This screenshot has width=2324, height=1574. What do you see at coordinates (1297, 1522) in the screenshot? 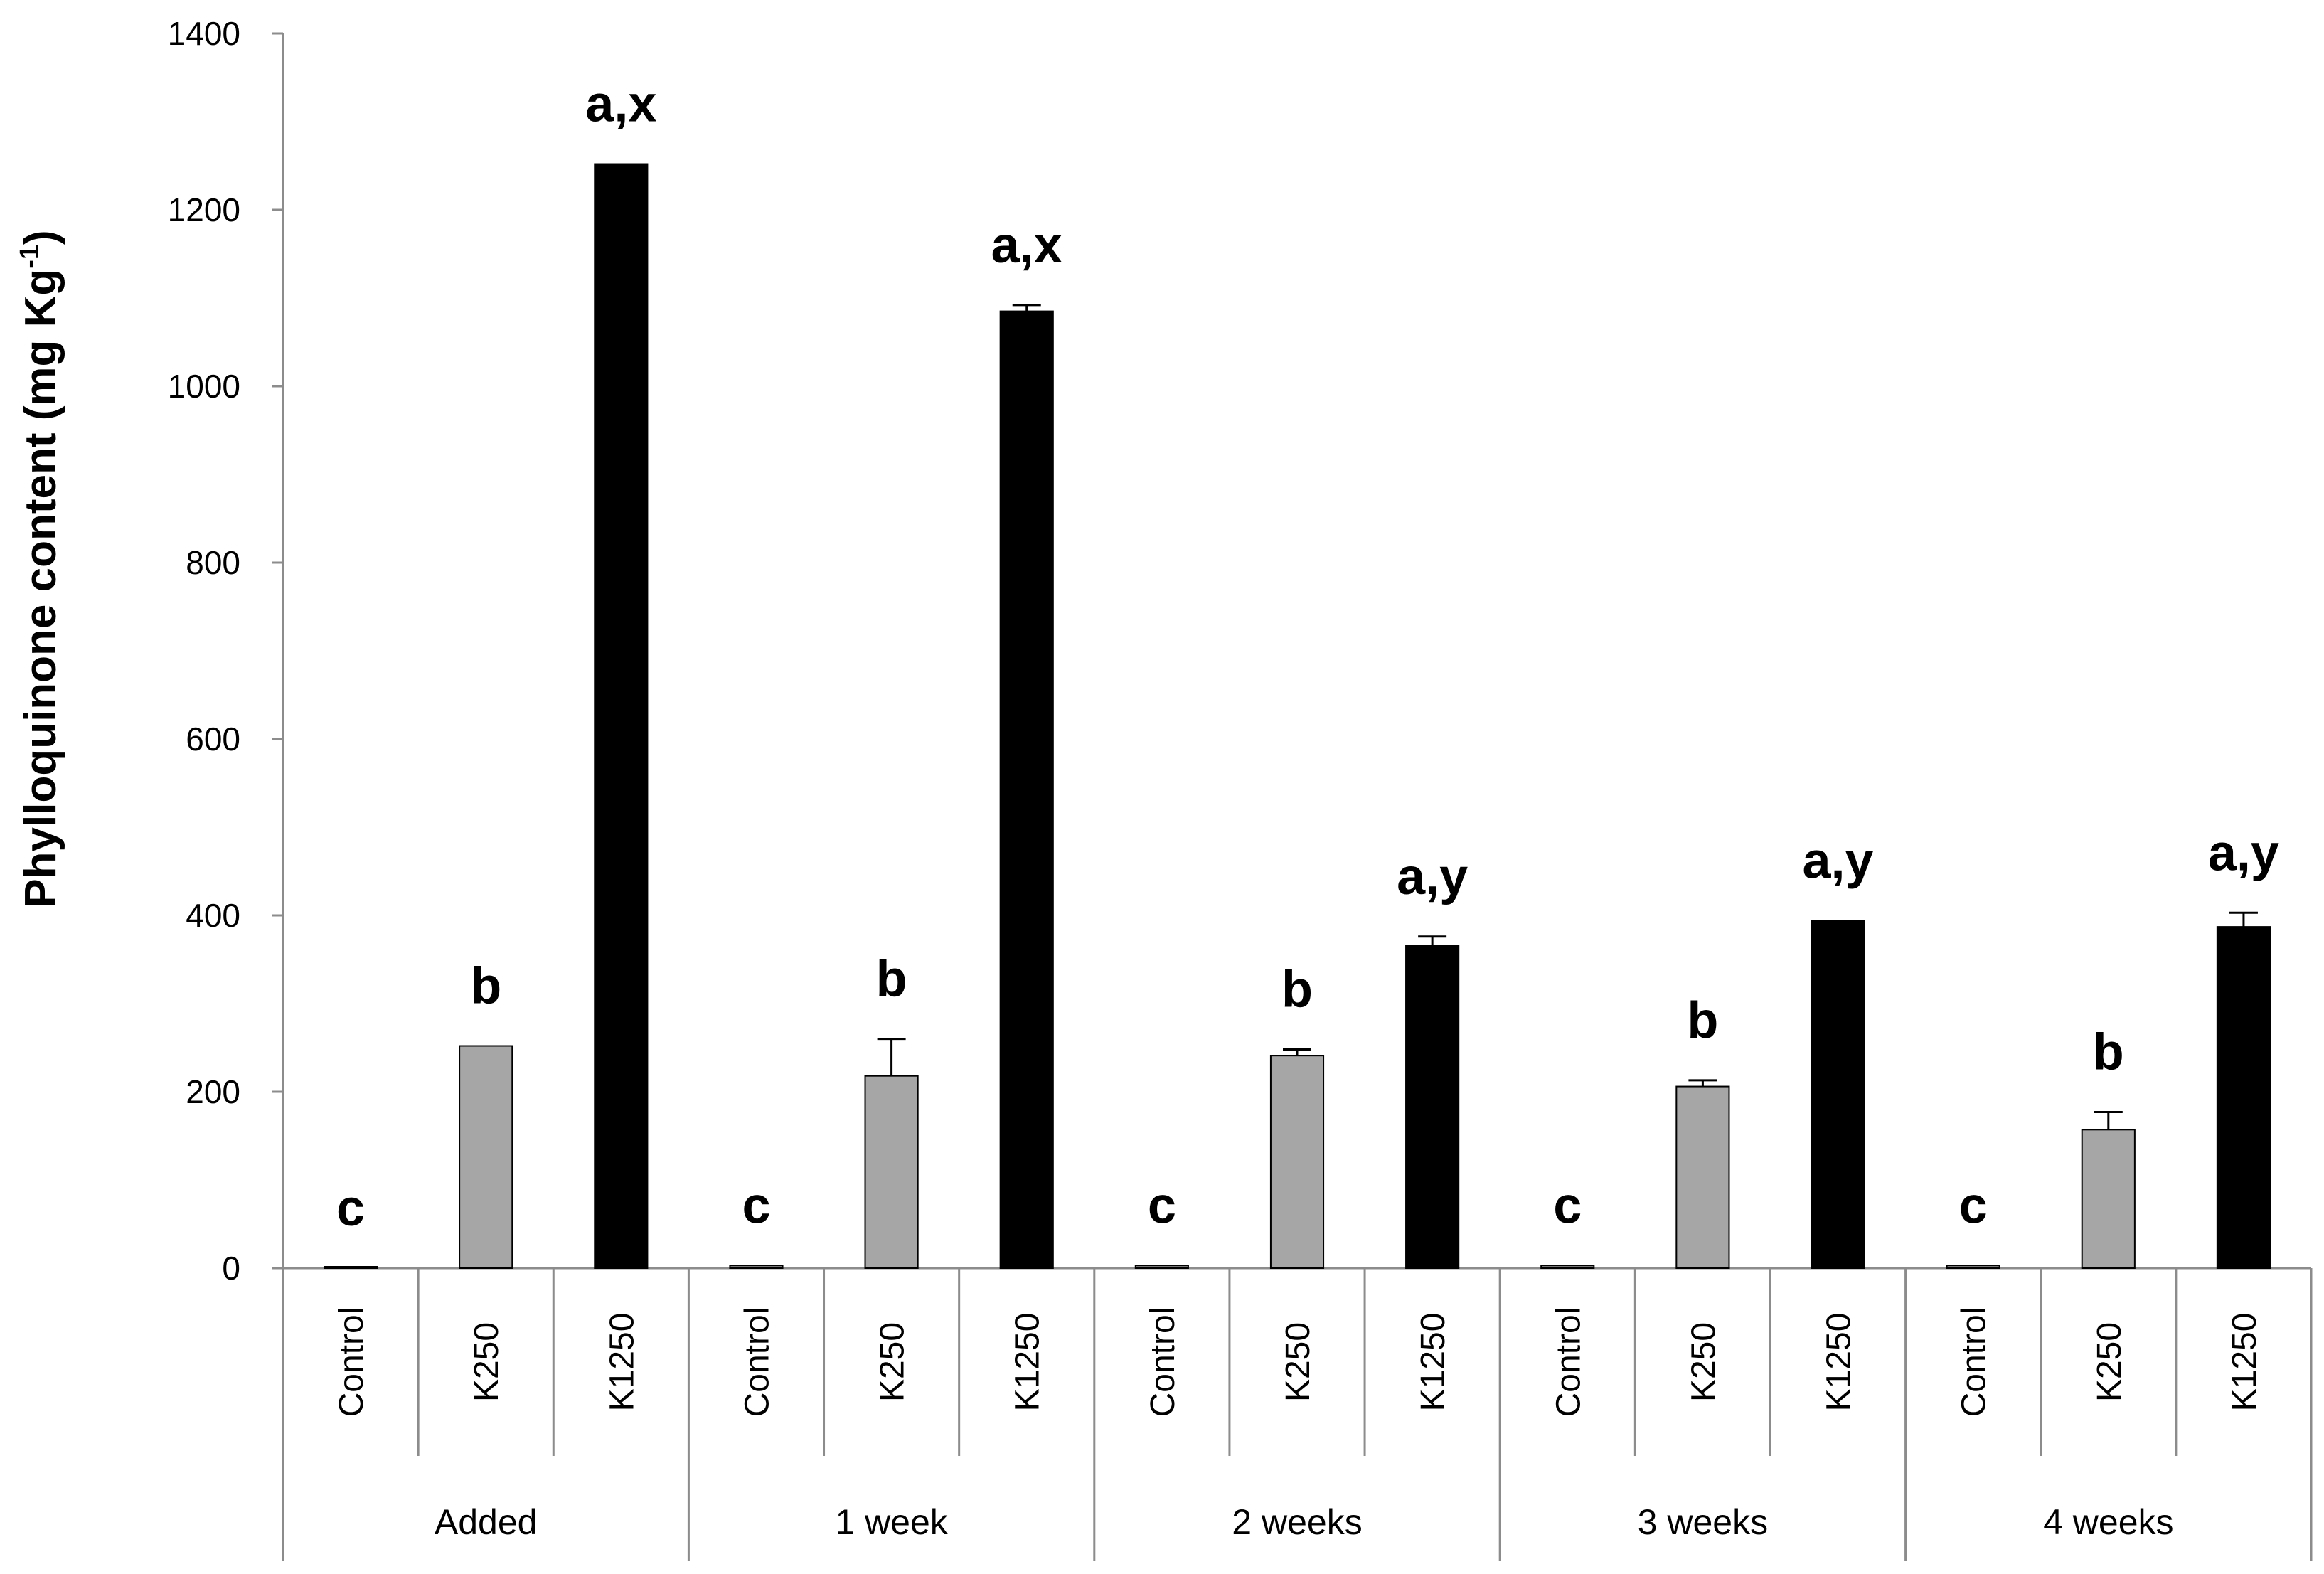
I see `group-label: 2 weeks` at bounding box center [1297, 1522].